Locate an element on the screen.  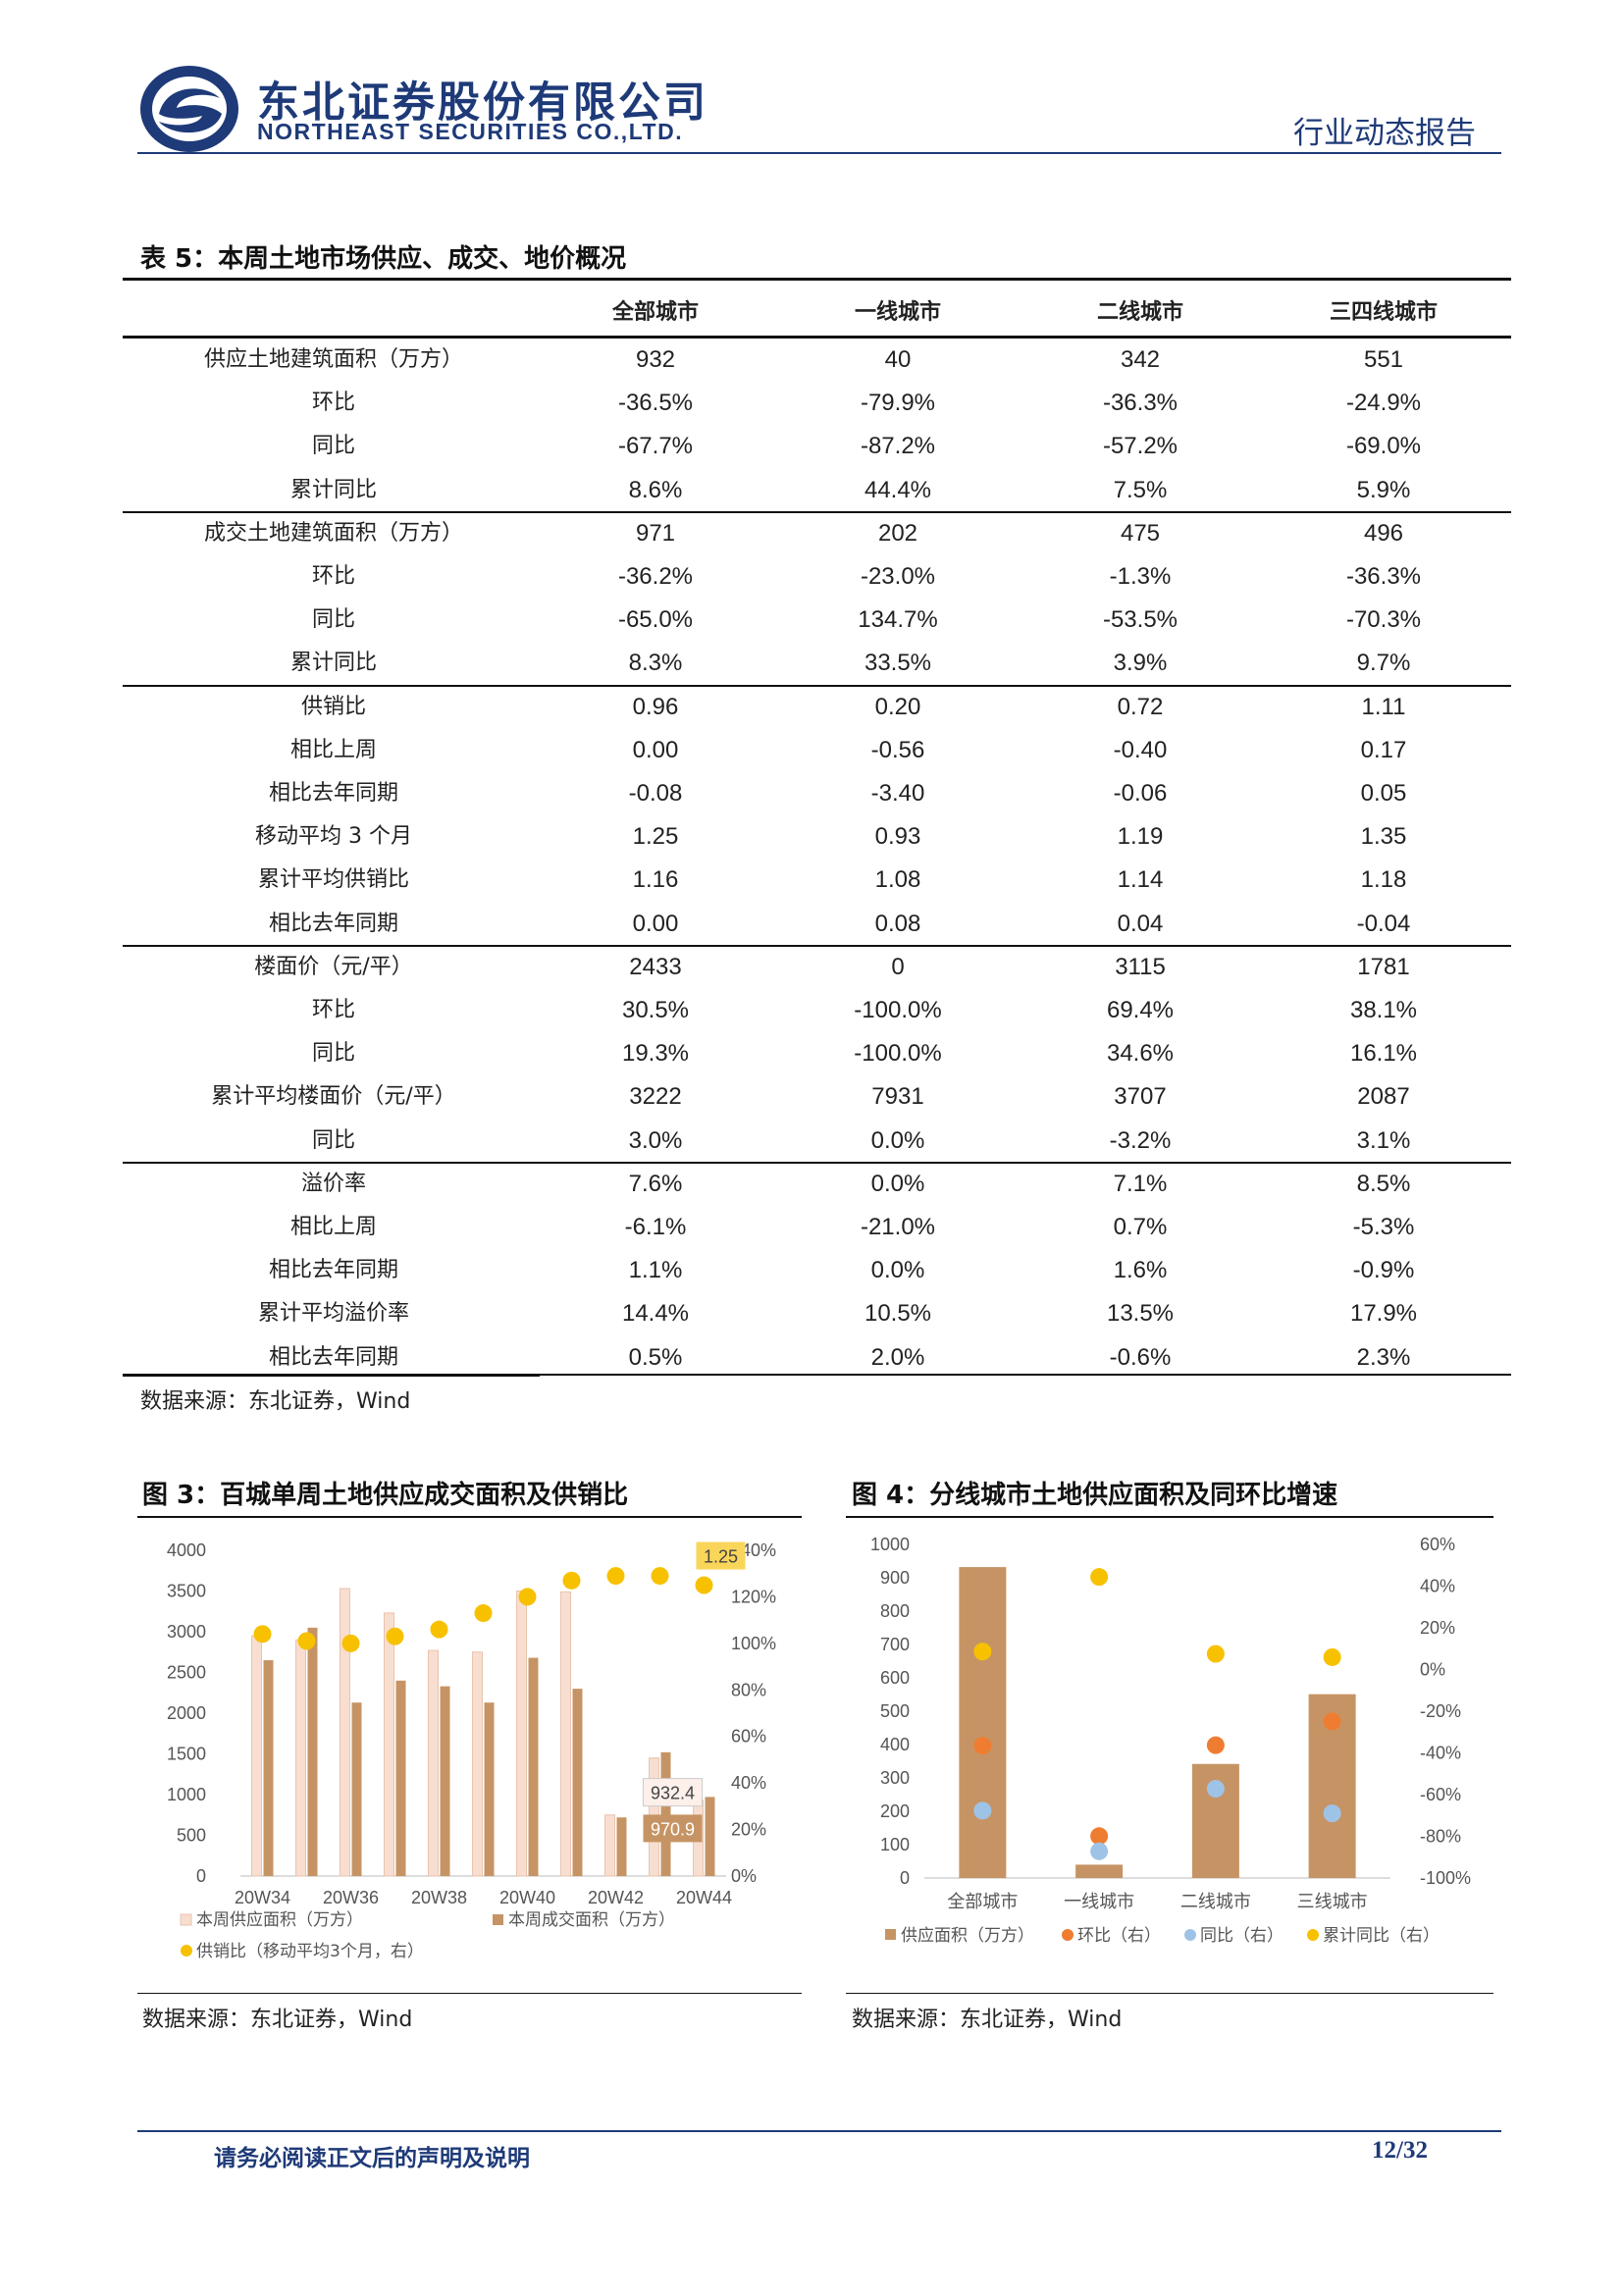
table-cell: -36.5% is located at coordinates (655, 403).